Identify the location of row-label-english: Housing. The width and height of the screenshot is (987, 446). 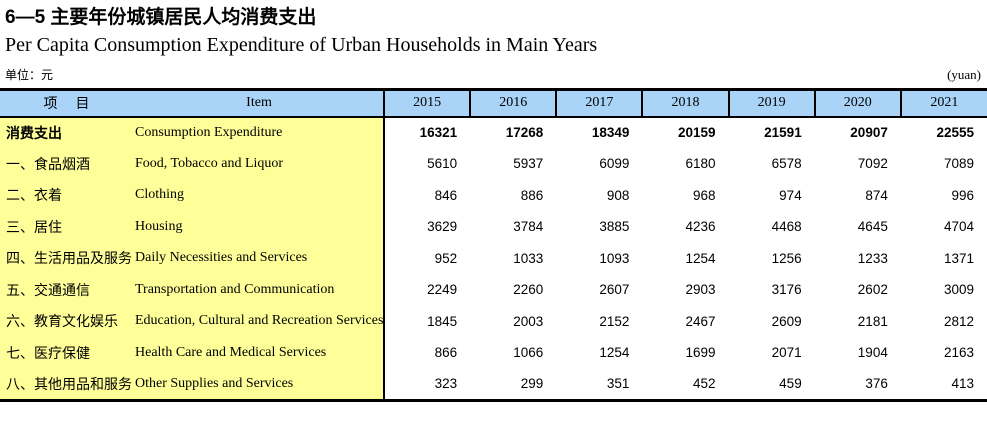
(259, 227).